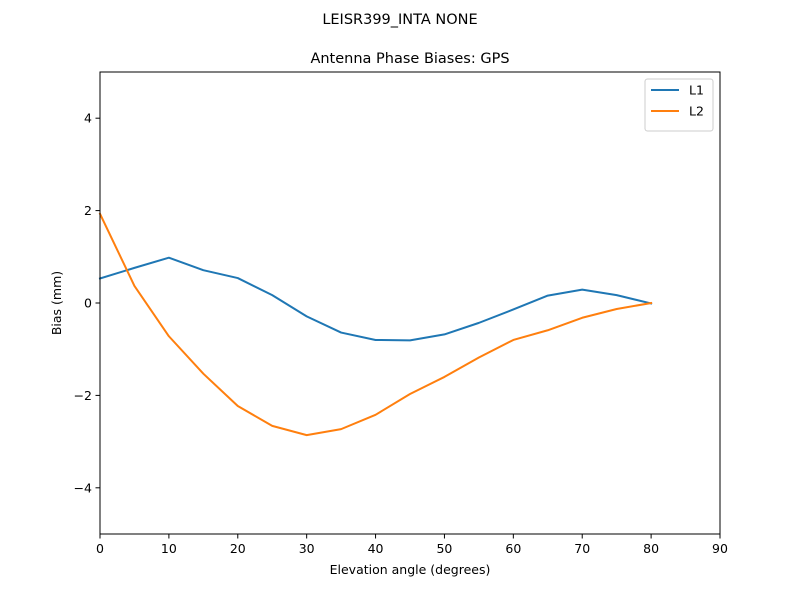 This screenshot has height=600, width=800. I want to click on y-tick-label: −4, so click(83, 487).